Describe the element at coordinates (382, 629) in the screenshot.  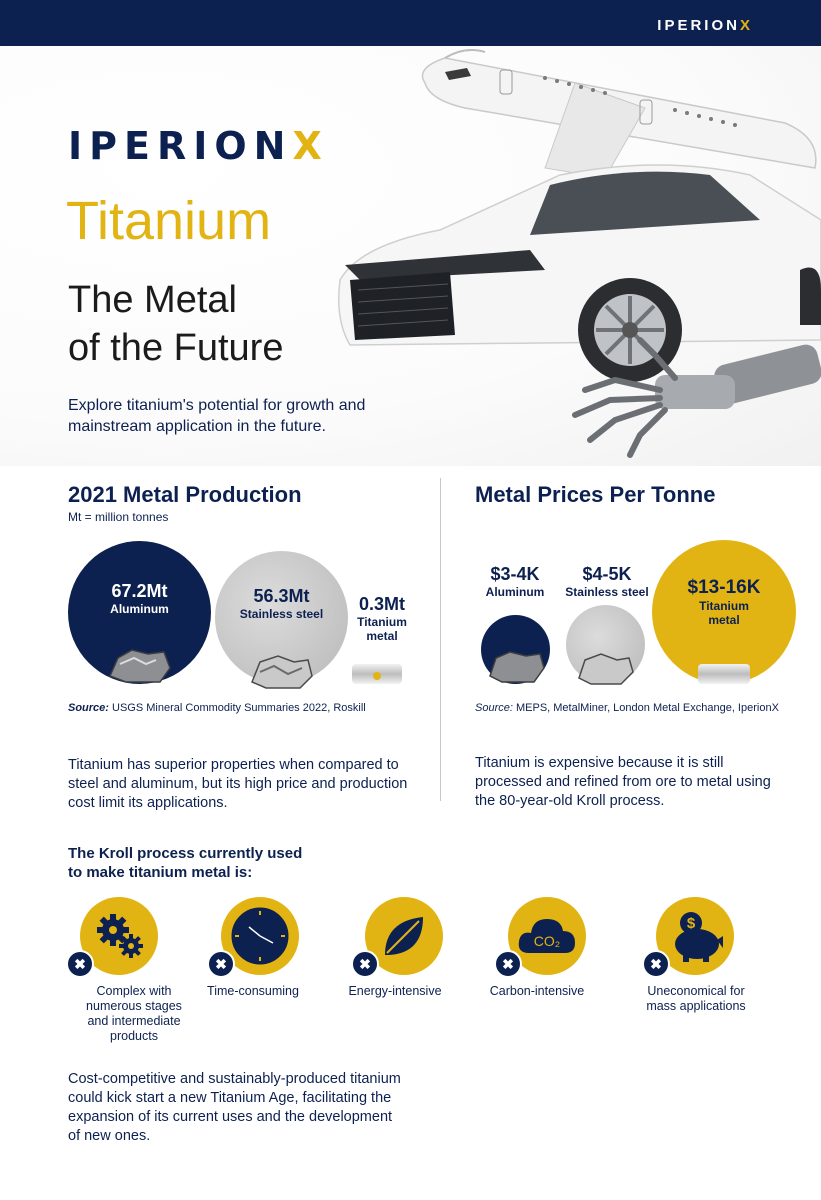
I see `titanium-production-label: Titanium metal` at that location.